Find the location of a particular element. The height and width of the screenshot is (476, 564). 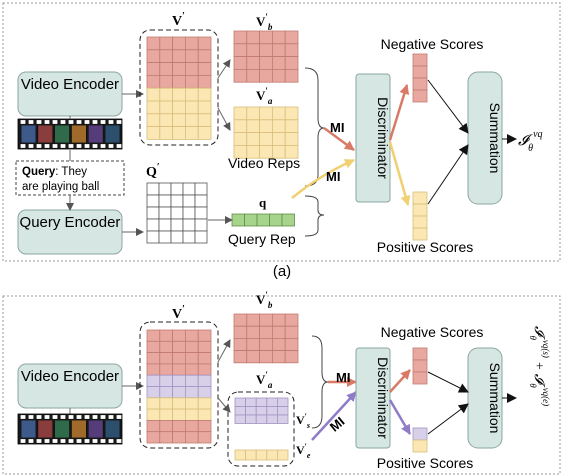

negative-scores-vector-b is located at coordinates (420, 366).